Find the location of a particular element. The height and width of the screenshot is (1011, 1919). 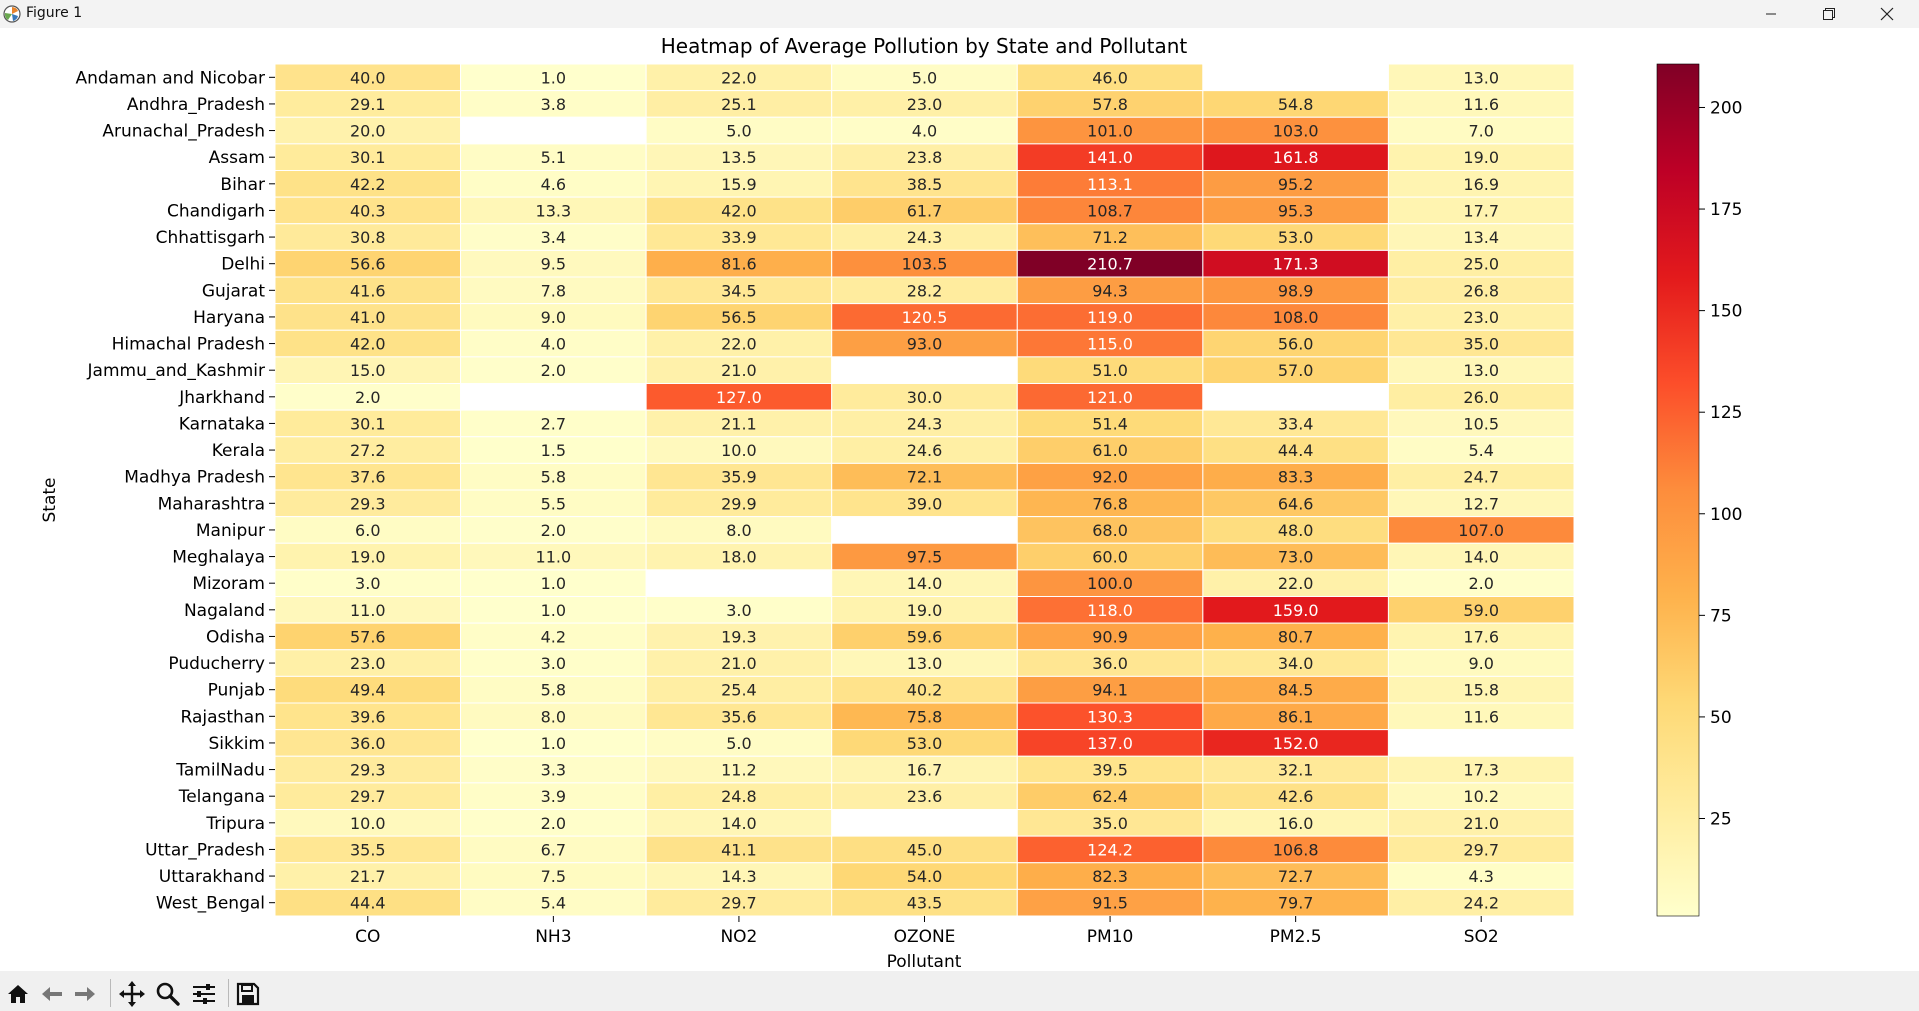

forward-arrow-icon is located at coordinates (85, 994).